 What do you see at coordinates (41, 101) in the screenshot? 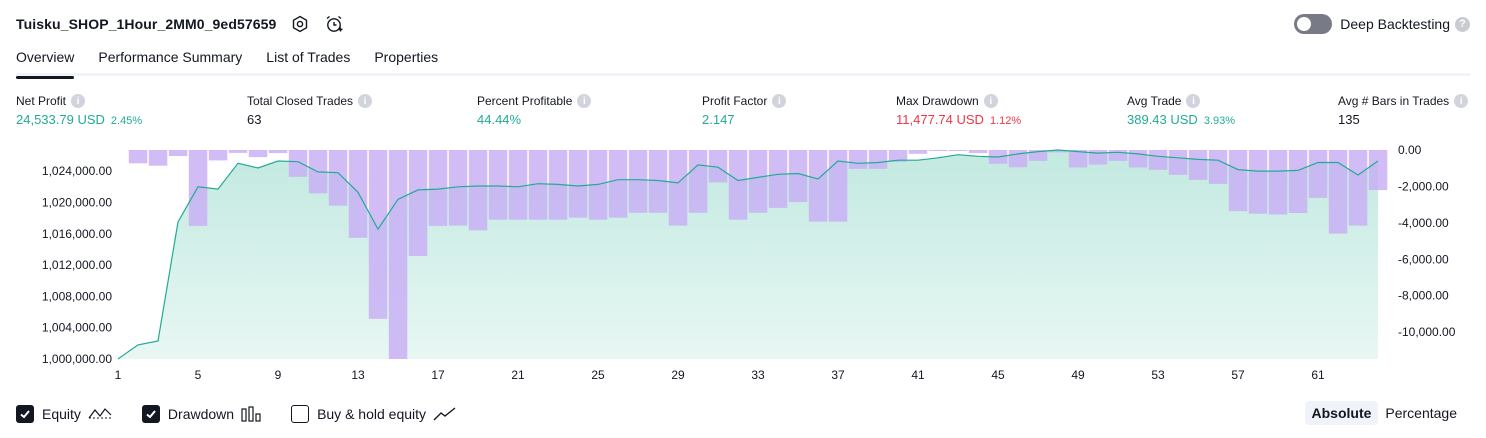
I see `metric-label-text: Net Profit` at bounding box center [41, 101].